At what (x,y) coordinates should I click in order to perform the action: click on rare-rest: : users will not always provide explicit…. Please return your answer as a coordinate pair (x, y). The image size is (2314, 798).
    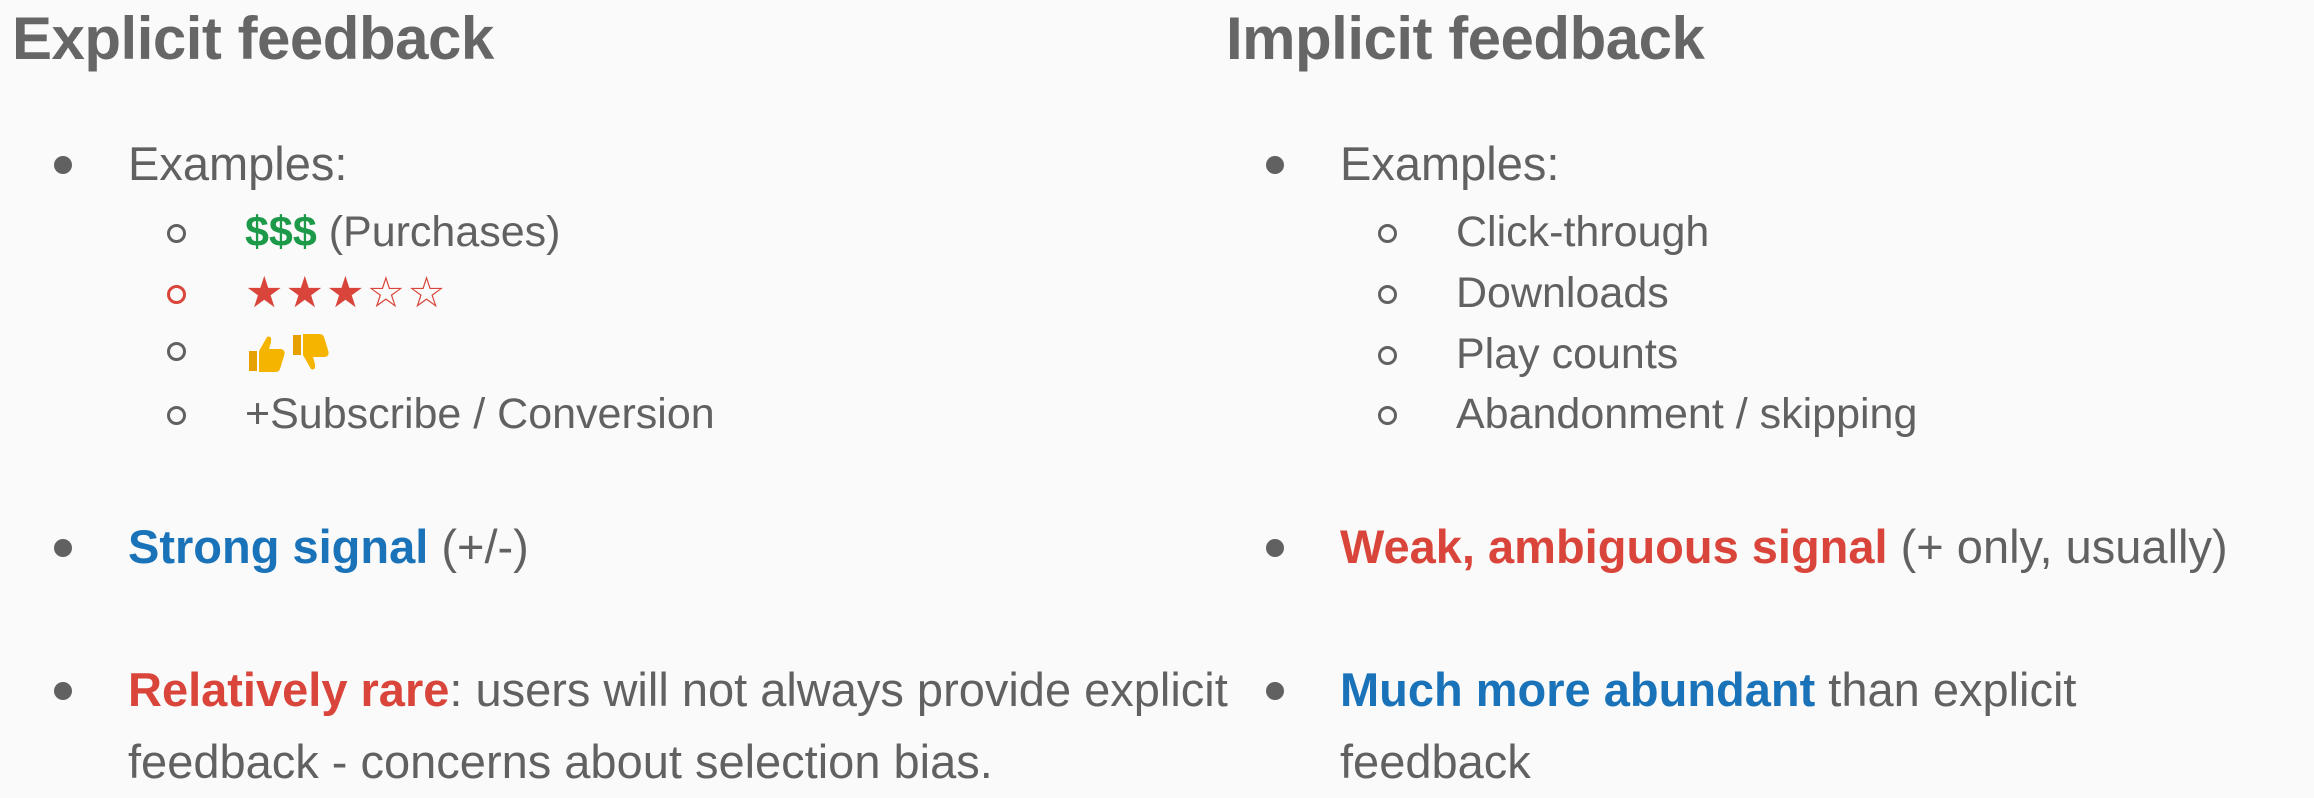
    Looking at the image, I should click on (678, 725).